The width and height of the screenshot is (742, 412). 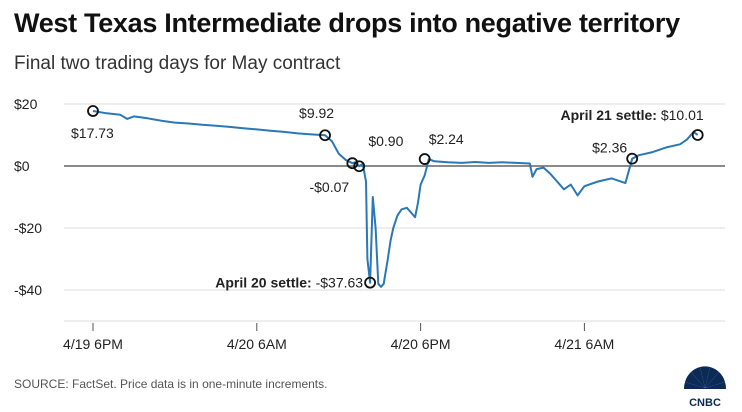 What do you see at coordinates (584, 344) in the screenshot?
I see `x-tick-label: 4/21 6AM` at bounding box center [584, 344].